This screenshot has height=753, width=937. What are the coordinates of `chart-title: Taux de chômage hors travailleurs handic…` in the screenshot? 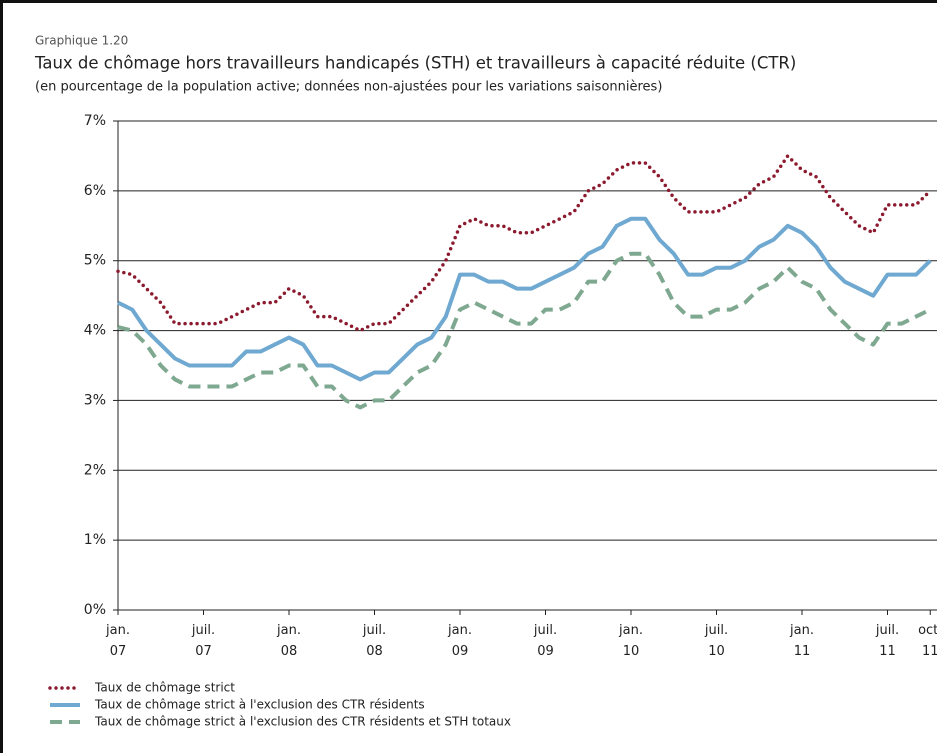 It's located at (415, 63).